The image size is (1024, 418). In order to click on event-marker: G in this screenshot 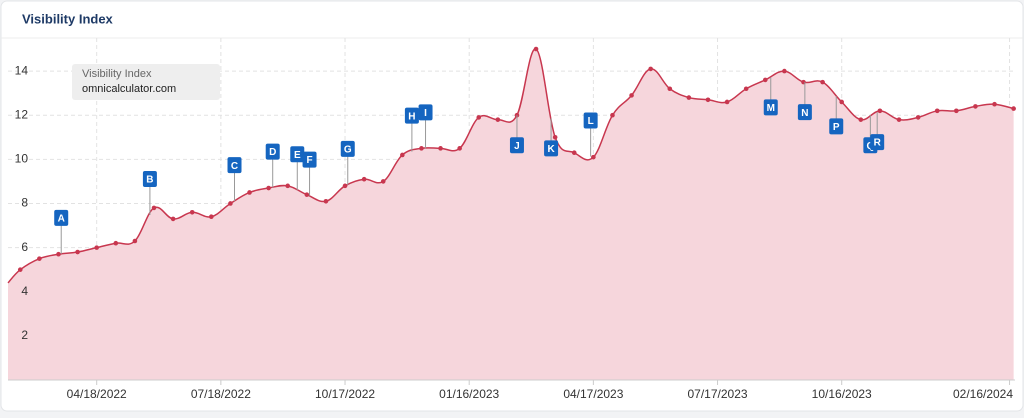, I will do `click(347, 162)`.